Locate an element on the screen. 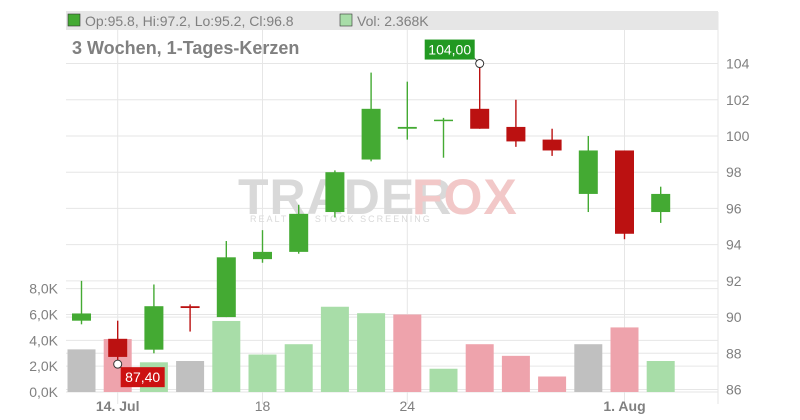 The image size is (800, 420). volume-tick-label: 4,0K is located at coordinates (43, 340).